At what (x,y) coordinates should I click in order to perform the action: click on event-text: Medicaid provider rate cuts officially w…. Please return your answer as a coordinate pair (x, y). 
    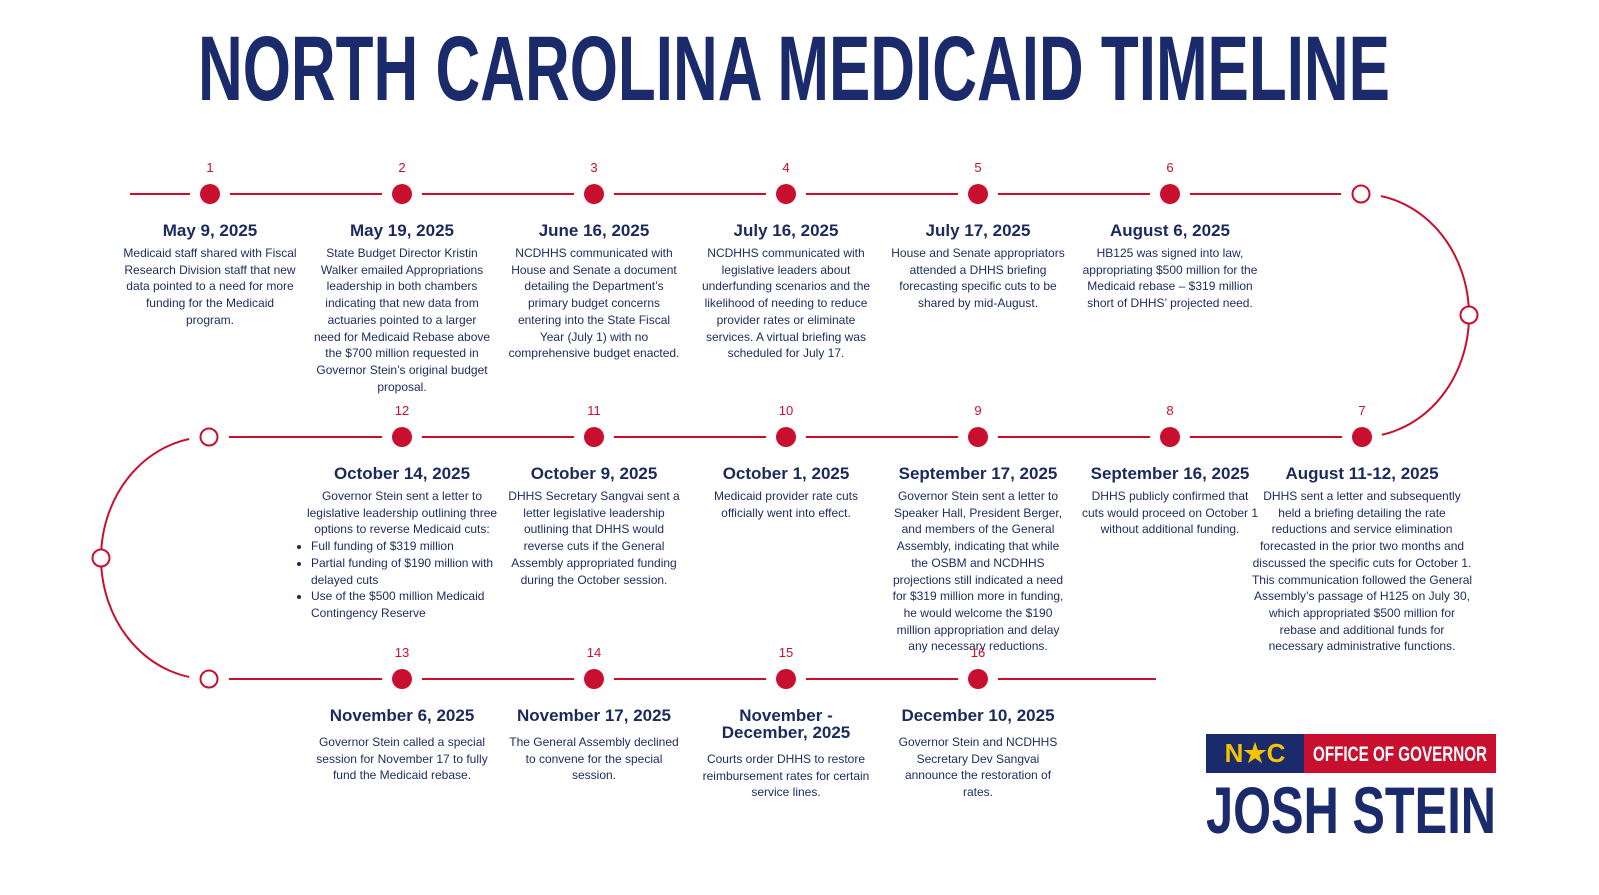
    Looking at the image, I should click on (786, 504).